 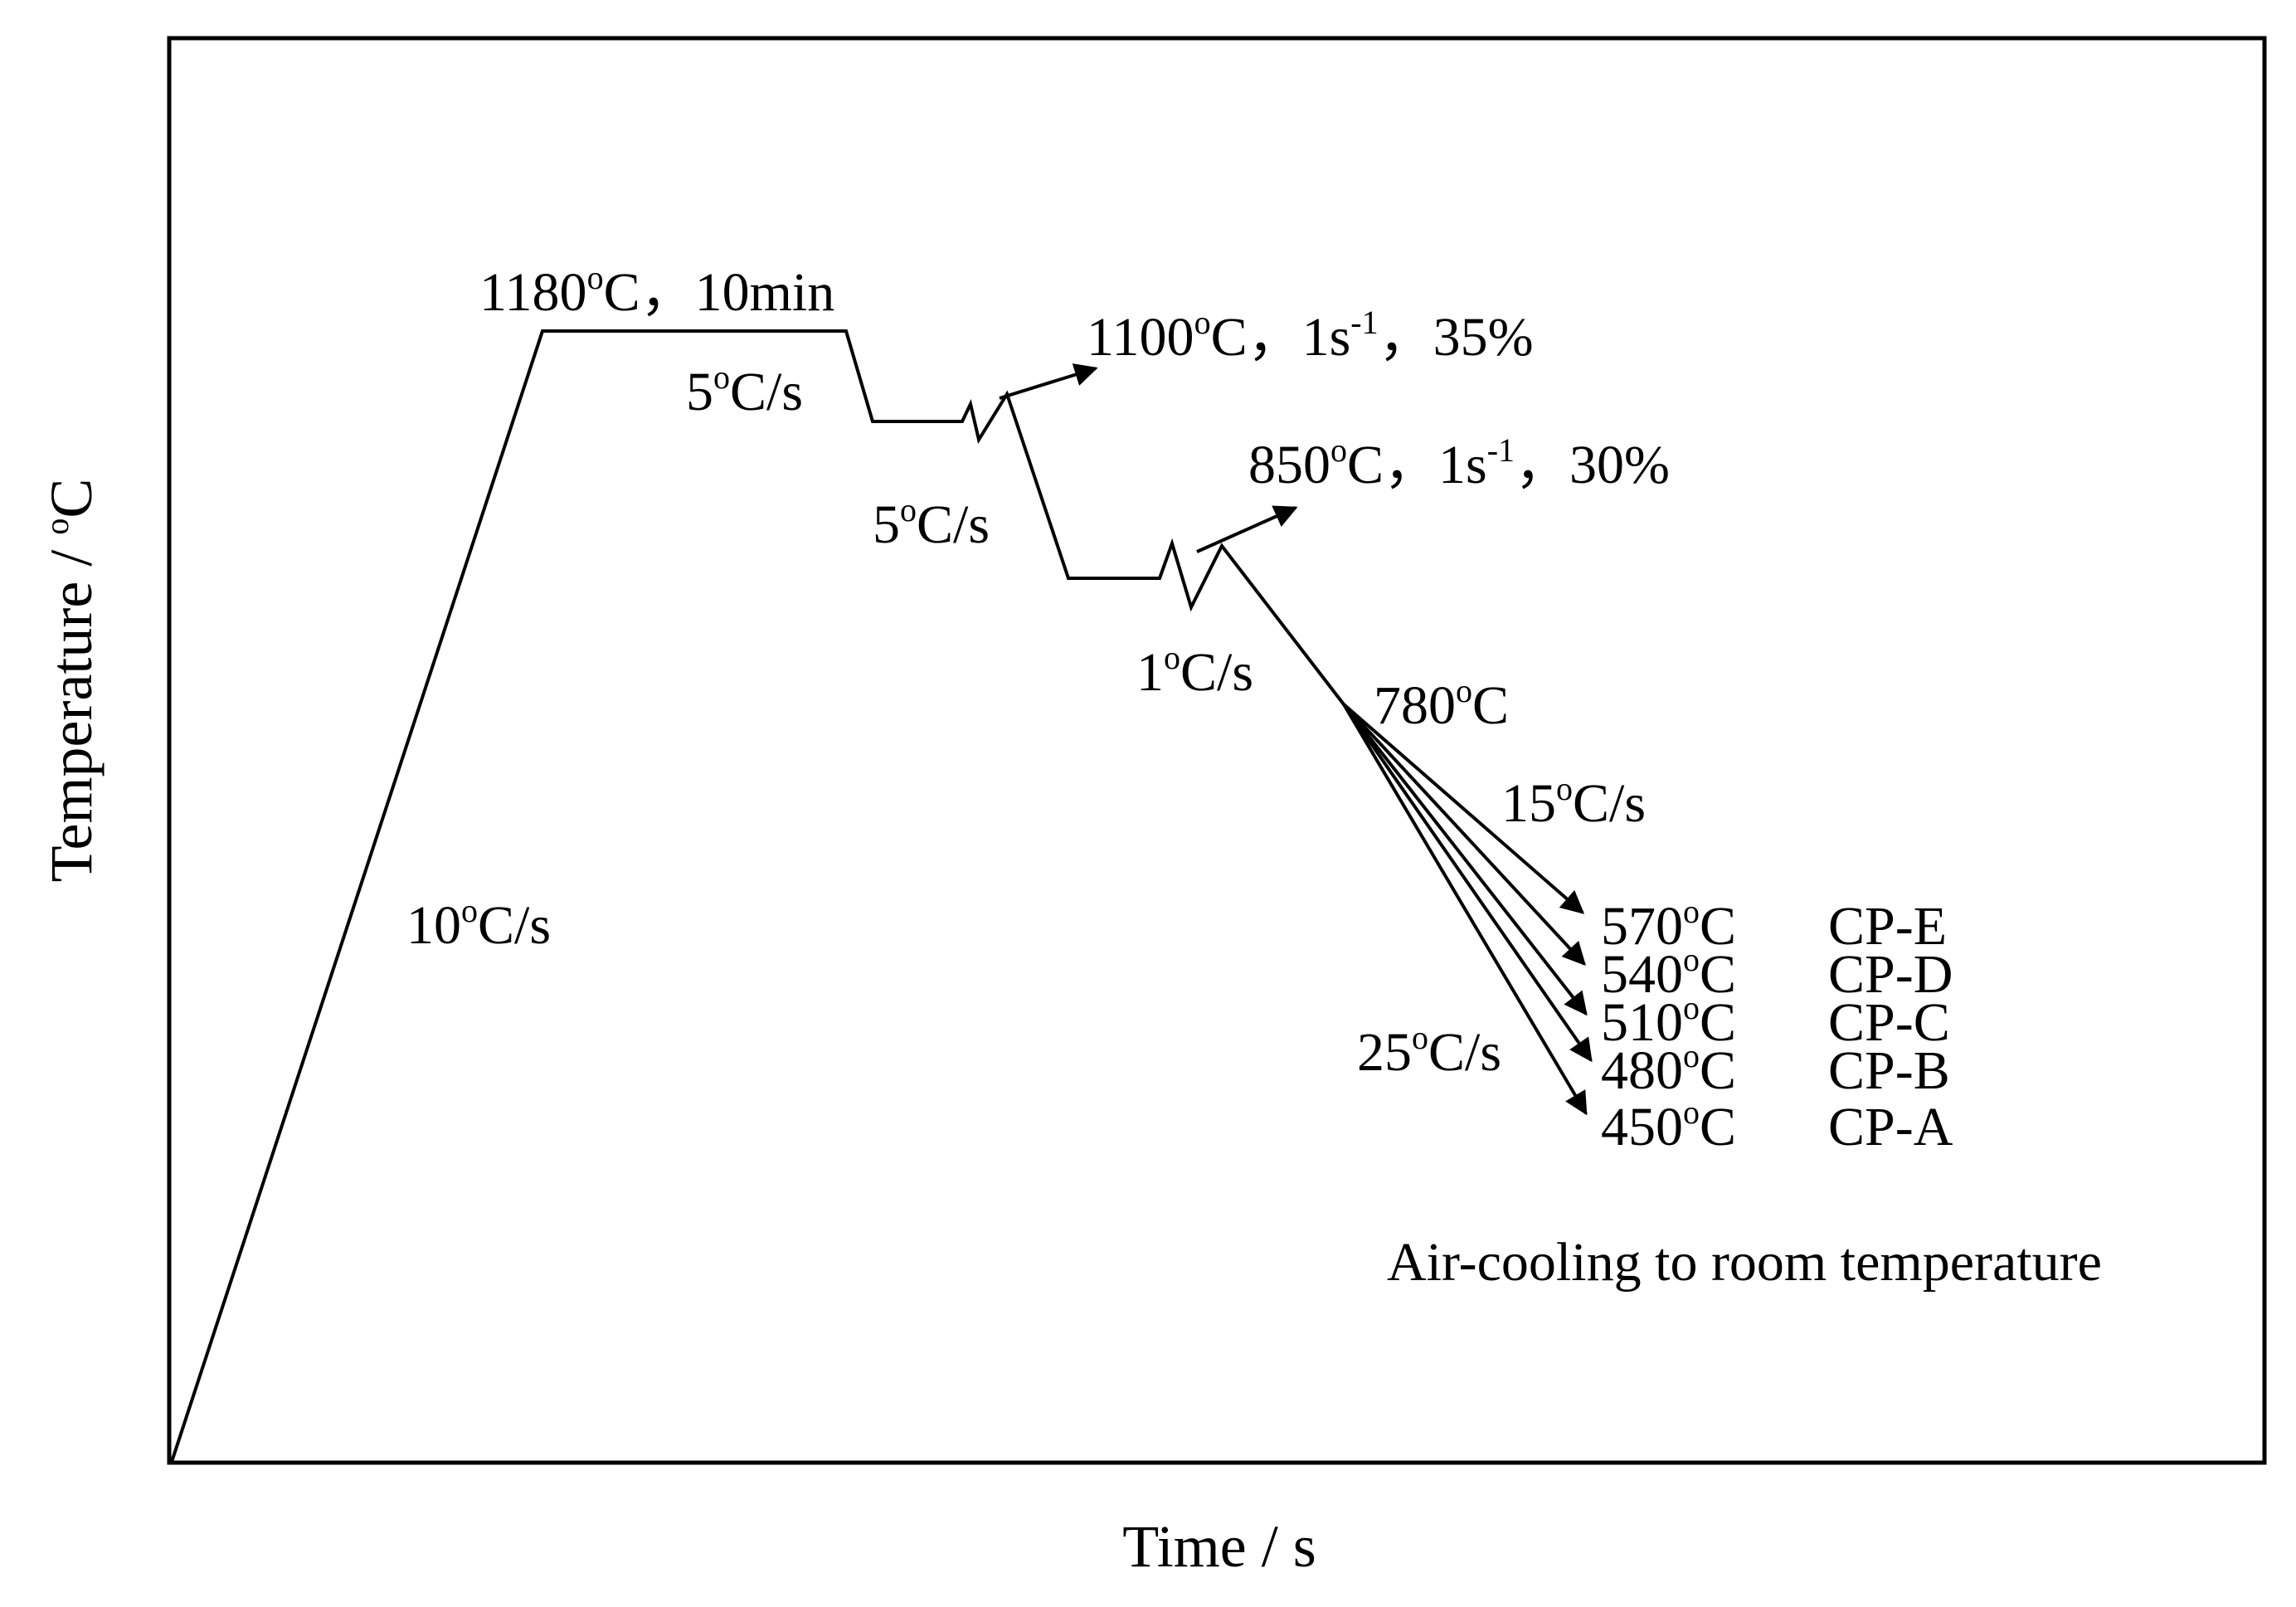 I want to click on pass-2-label: 850oC，1s-1，30%, so click(x=1459, y=463).